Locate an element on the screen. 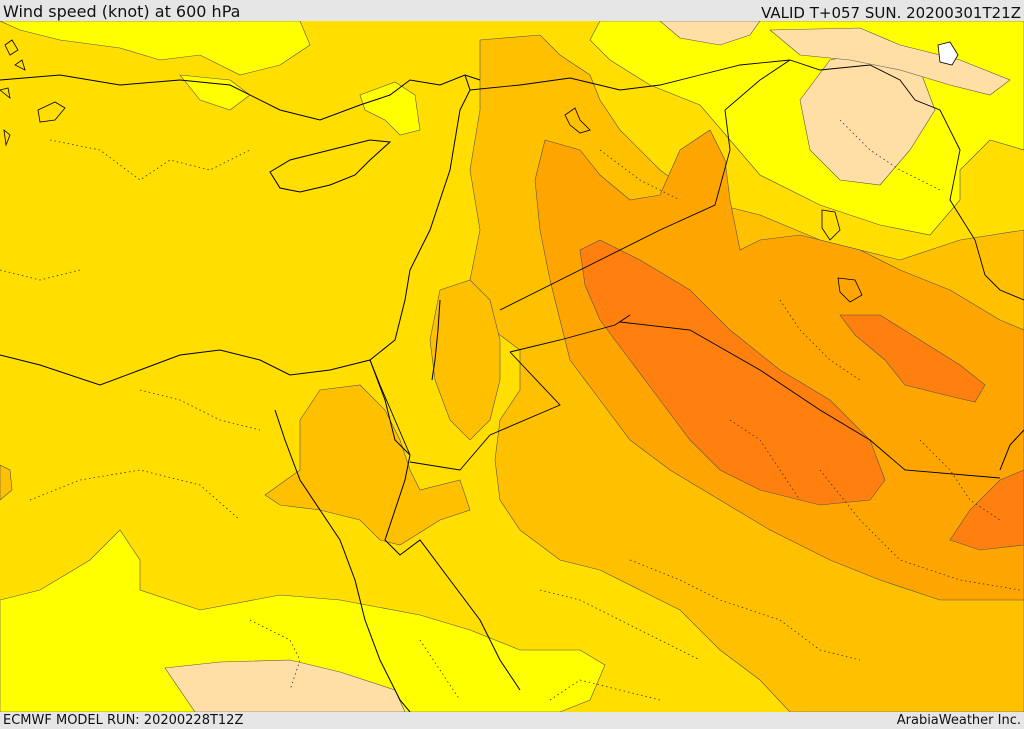  island-cyprus is located at coordinates (330, 166).